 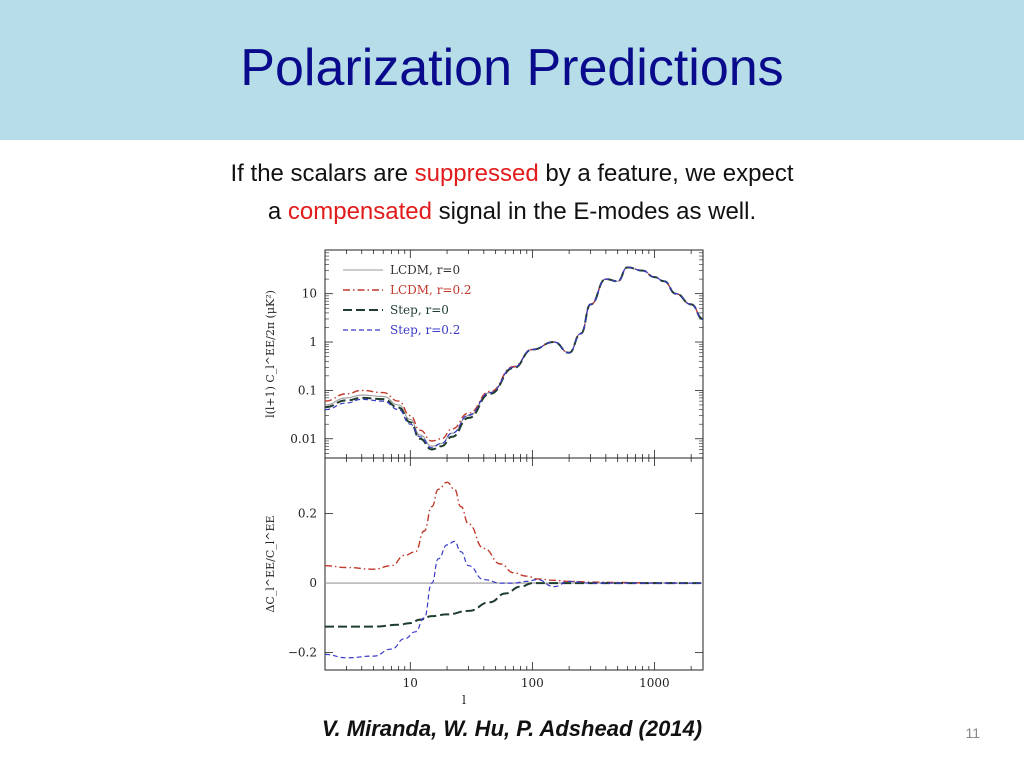 What do you see at coordinates (302, 653) in the screenshot?
I see `y-tick-label: −0.2` at bounding box center [302, 653].